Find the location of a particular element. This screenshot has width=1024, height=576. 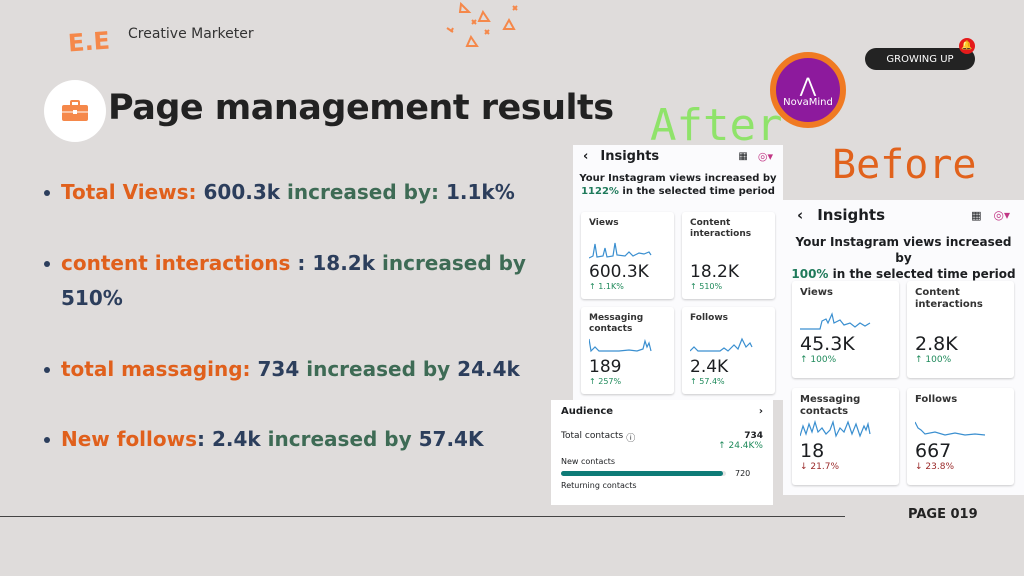

decorative-shapes-icon is located at coordinates (482, 24).